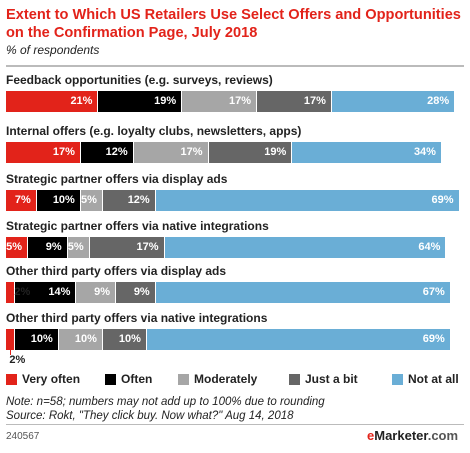 This screenshot has width=470, height=453. Describe the element at coordinates (116, 271) in the screenshot. I see `category-label: Other third party offers via display ads` at that location.